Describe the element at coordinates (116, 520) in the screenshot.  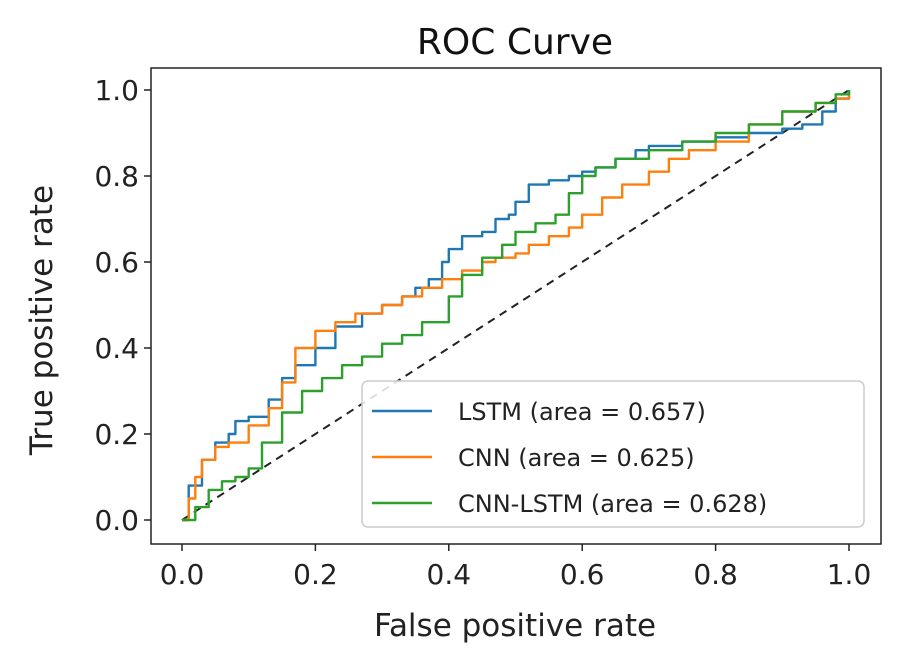
I see `y-tick-label: 0.0` at that location.